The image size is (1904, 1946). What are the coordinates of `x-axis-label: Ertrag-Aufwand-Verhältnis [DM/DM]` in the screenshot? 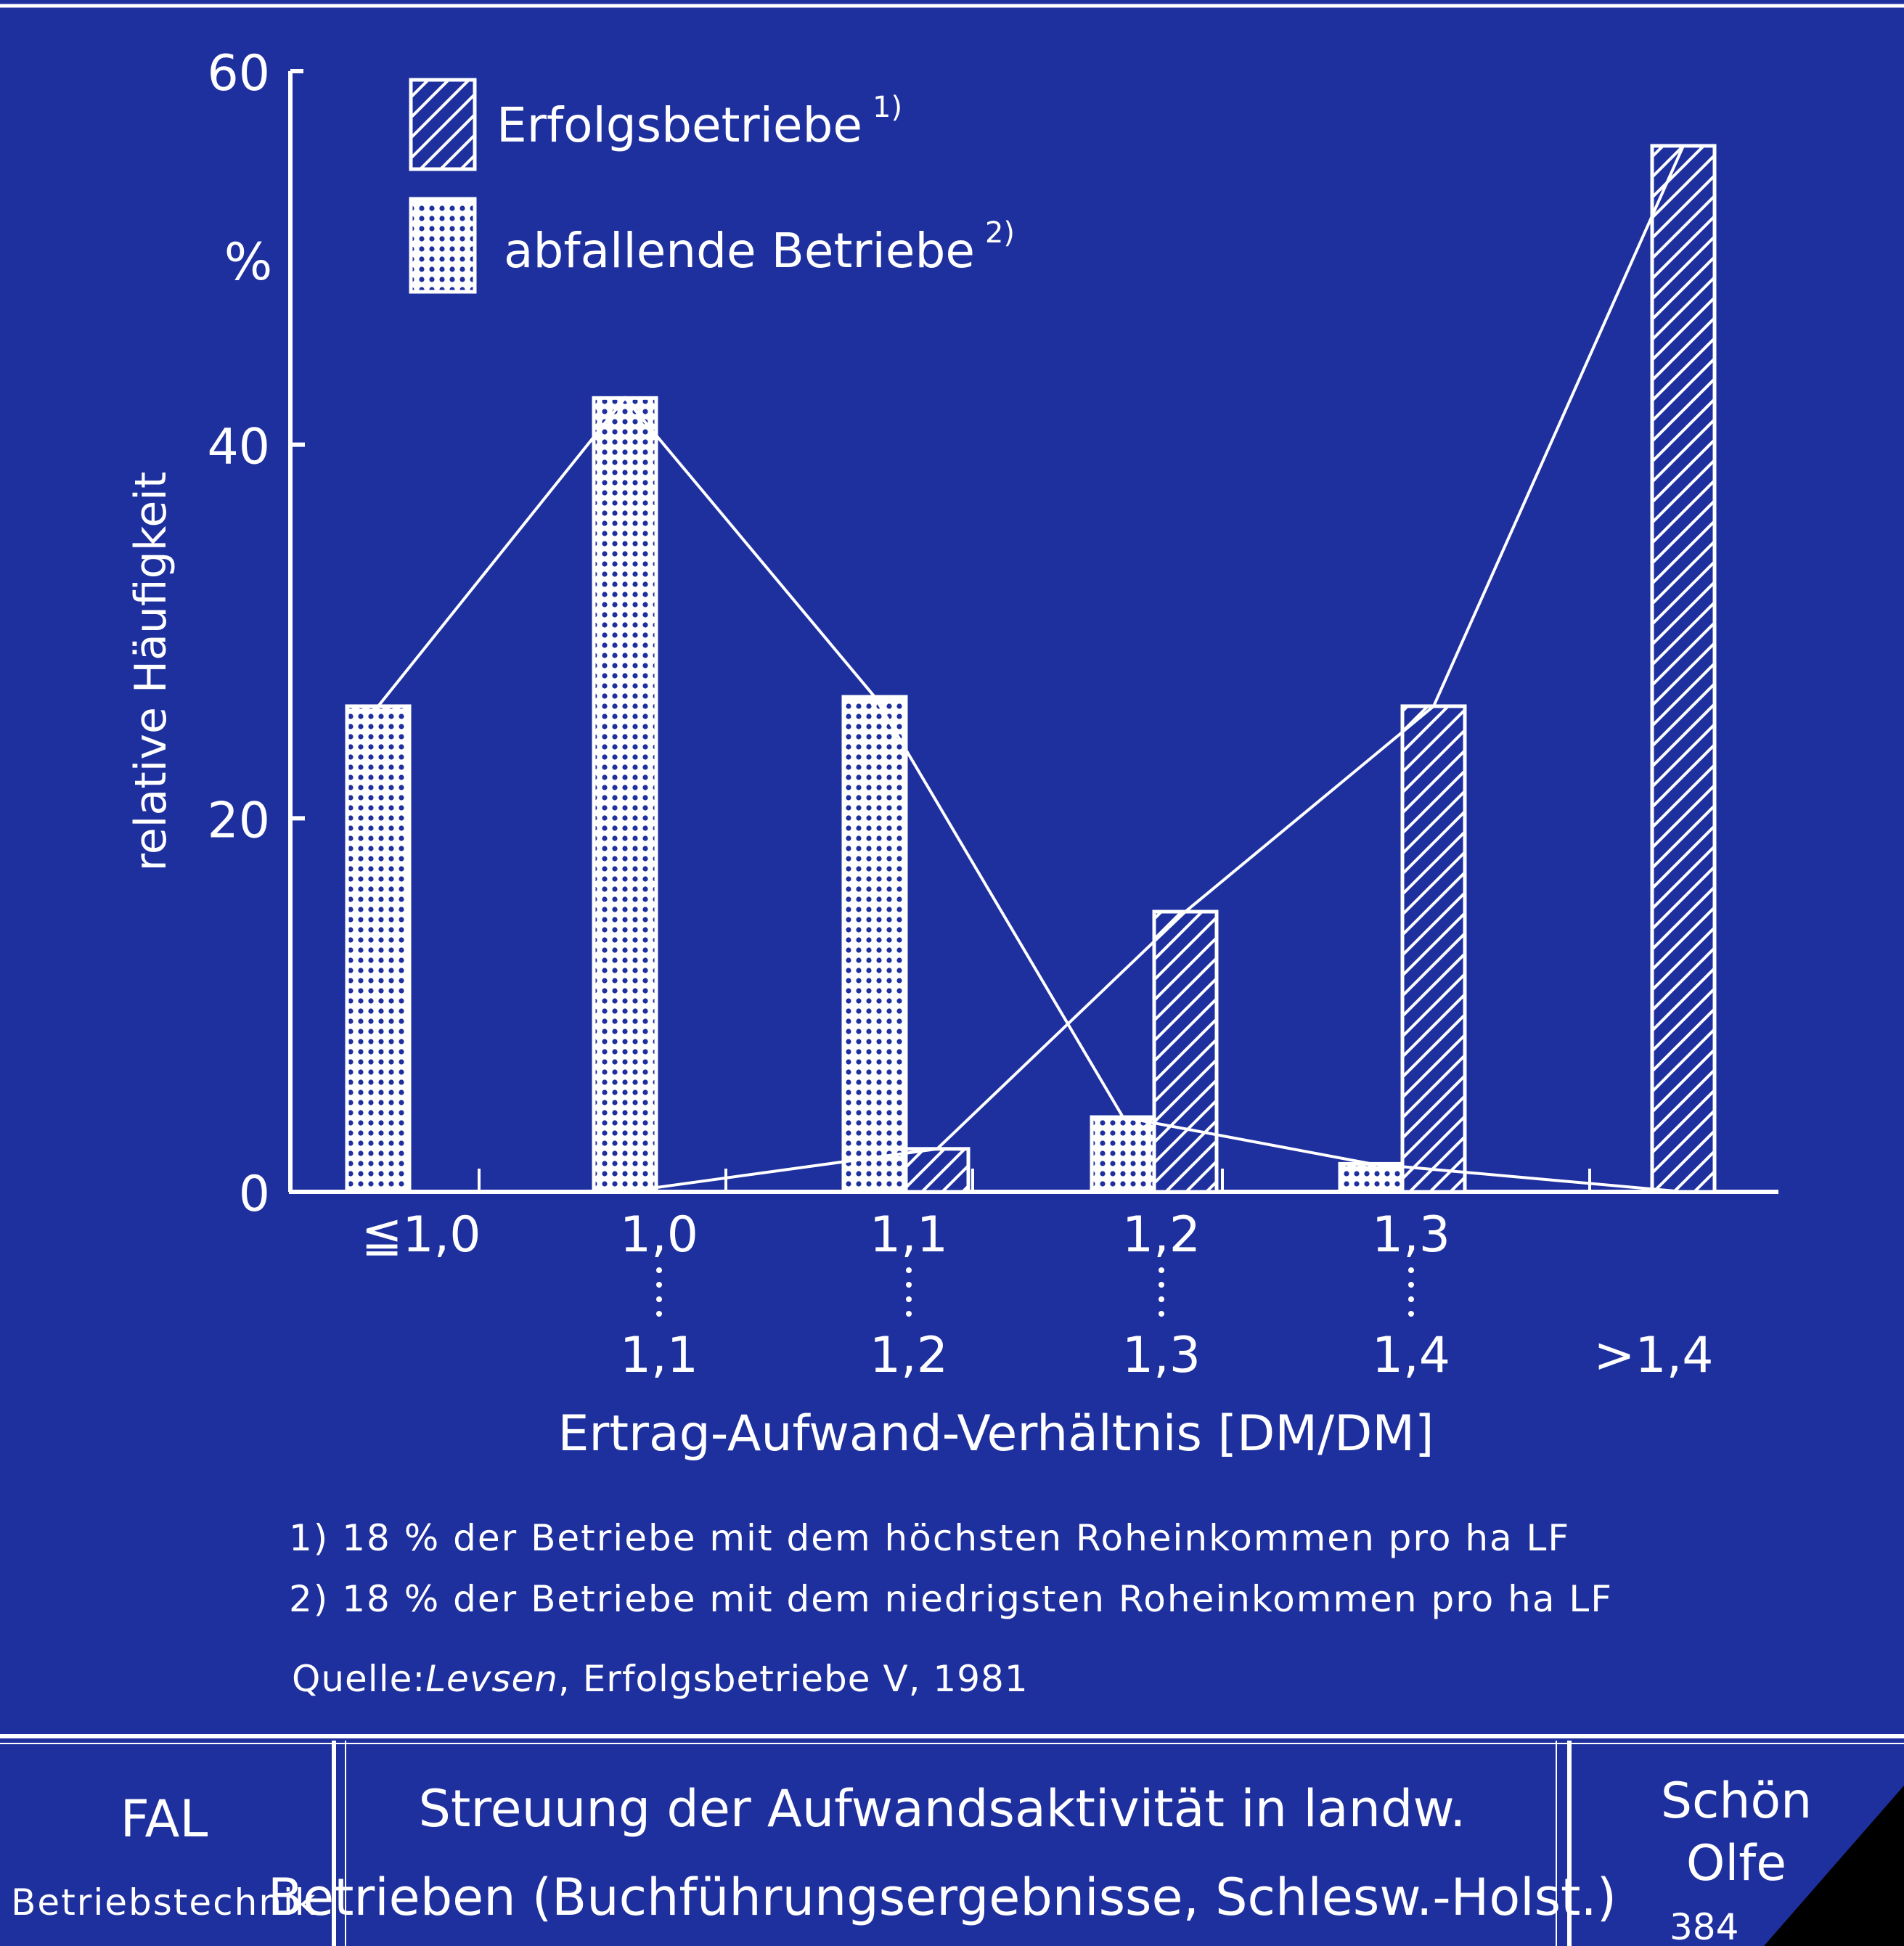 It's located at (996, 1434).